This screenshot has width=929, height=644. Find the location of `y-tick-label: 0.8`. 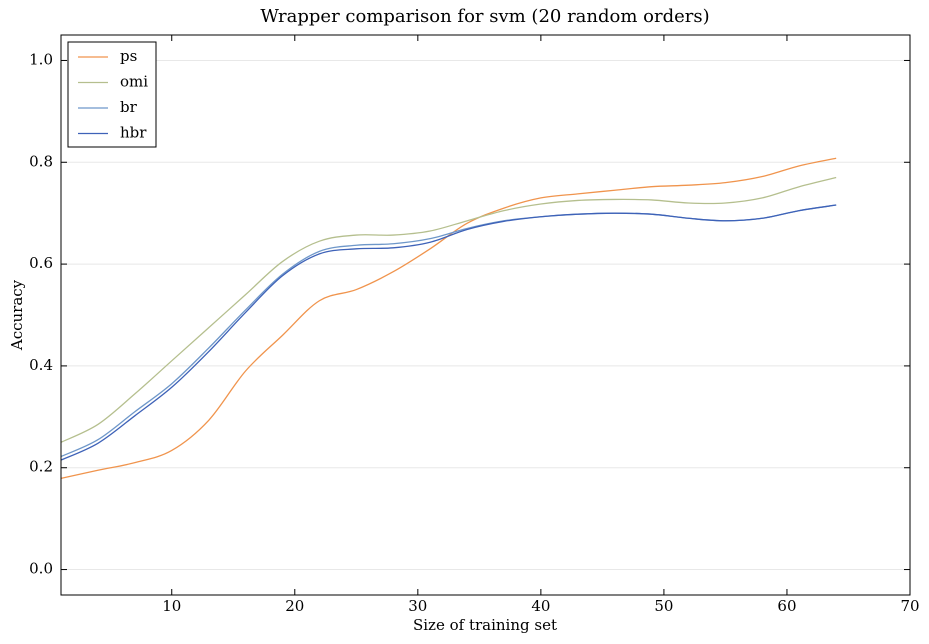

y-tick-label: 0.8 is located at coordinates (41, 161).